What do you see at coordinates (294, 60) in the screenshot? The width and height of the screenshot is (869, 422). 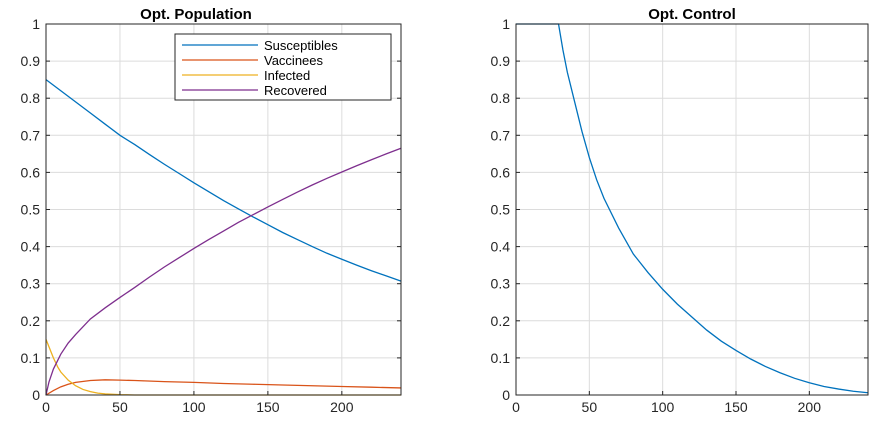 I see `legend-label-vaccinees: Vaccinees` at bounding box center [294, 60].